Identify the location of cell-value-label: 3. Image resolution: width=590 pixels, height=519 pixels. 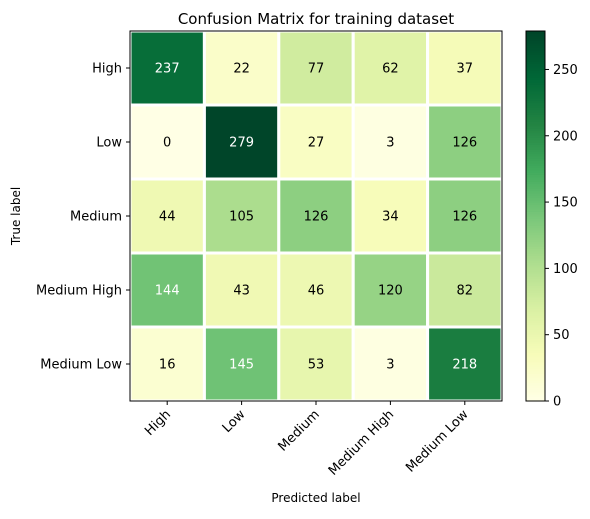
(390, 365).